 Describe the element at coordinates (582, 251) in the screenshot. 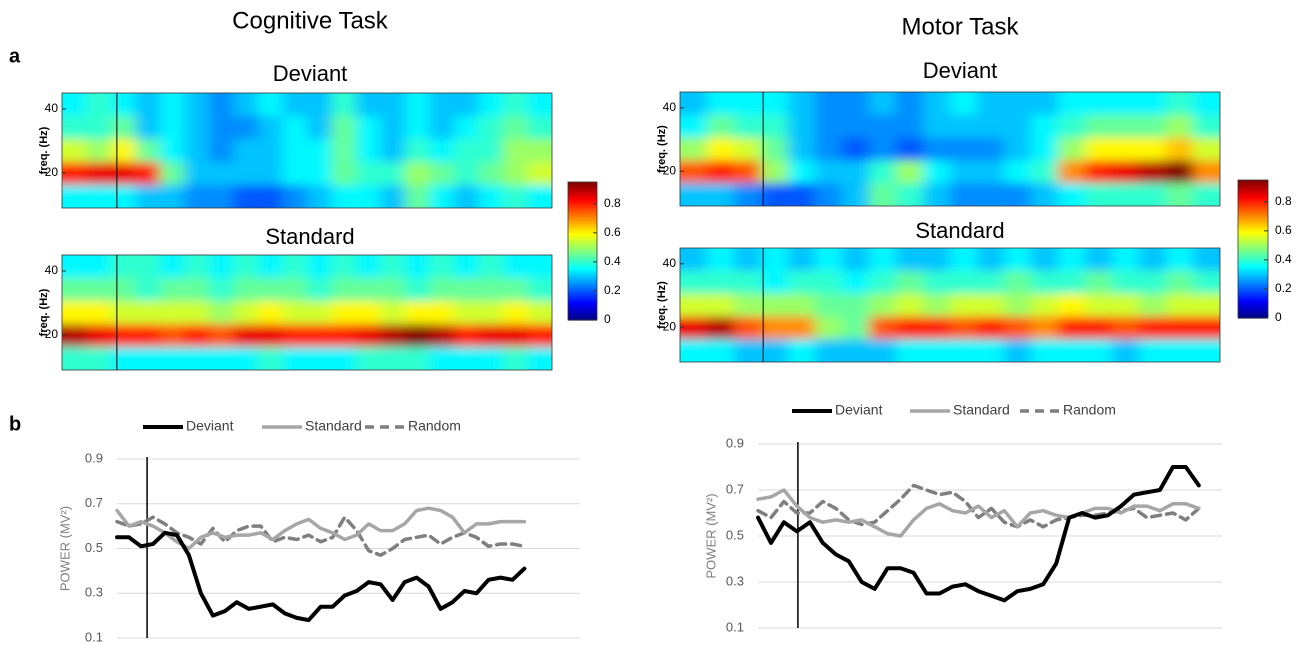

I see `colorbar-frame` at that location.